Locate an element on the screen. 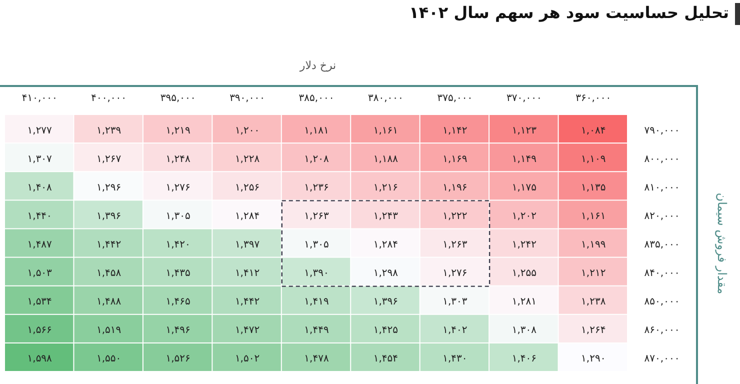  data-label: ۱,۳۰۳ is located at coordinates (455, 302).